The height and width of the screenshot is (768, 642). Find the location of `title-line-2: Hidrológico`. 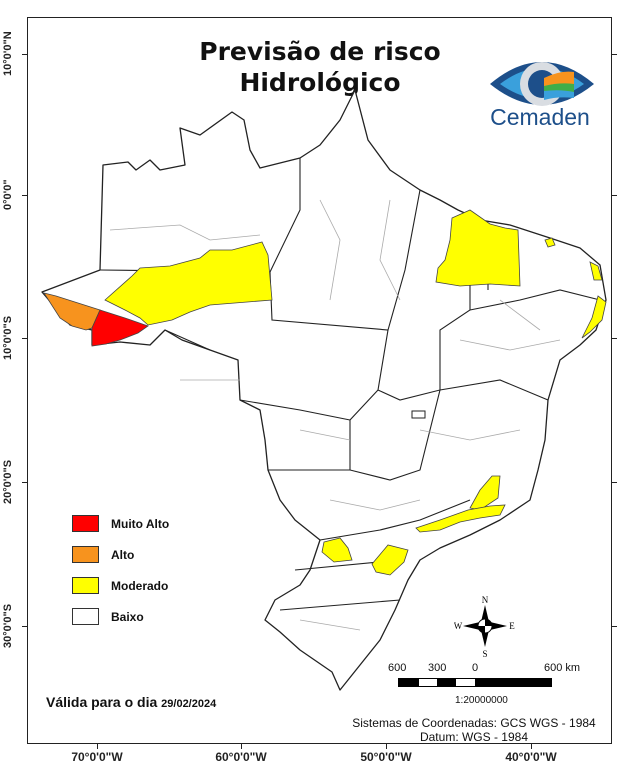

title-line-2: Hidrológico is located at coordinates (320, 82).